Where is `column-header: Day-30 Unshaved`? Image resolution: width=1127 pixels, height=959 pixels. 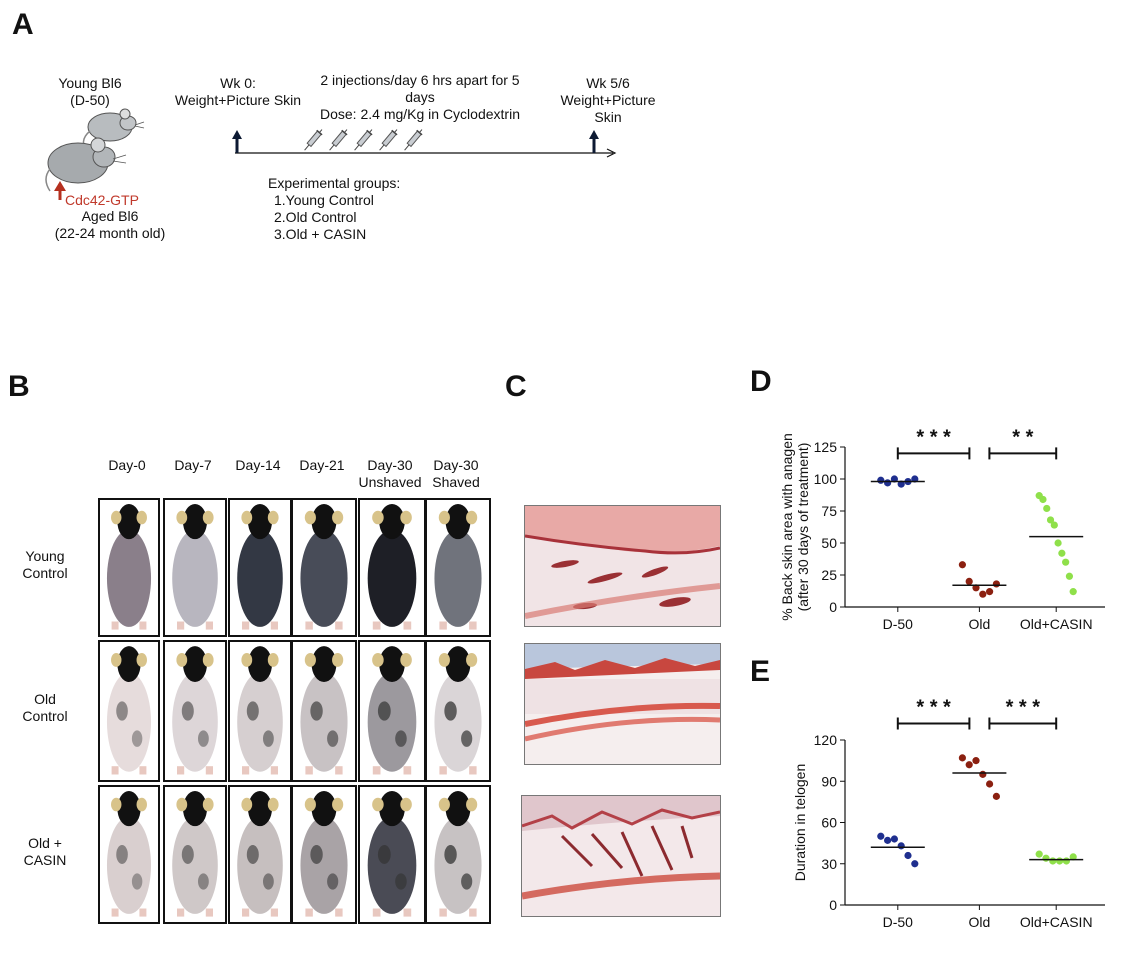 column-header: Day-30 Unshaved is located at coordinates (390, 474).